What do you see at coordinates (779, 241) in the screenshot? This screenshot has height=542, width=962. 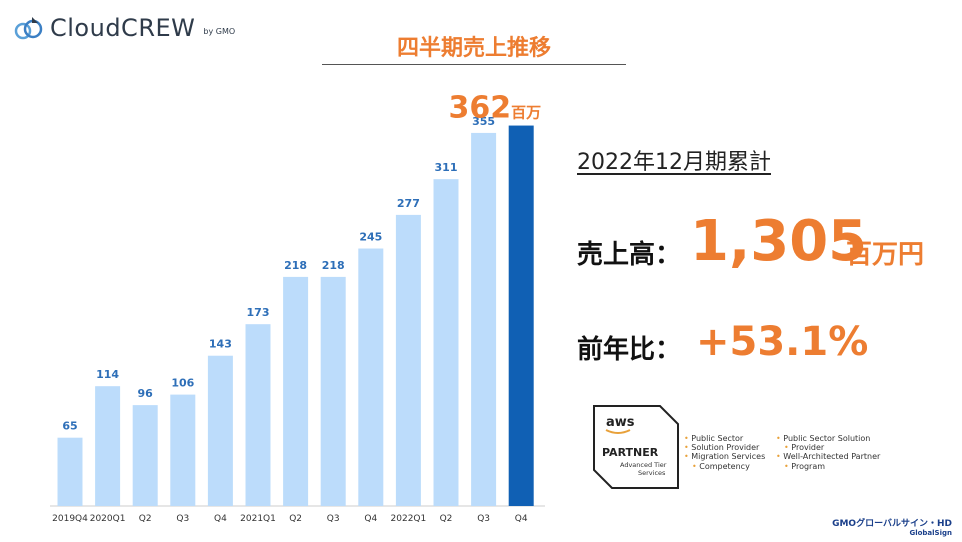 I see `sales-value: 1,305` at bounding box center [779, 241].